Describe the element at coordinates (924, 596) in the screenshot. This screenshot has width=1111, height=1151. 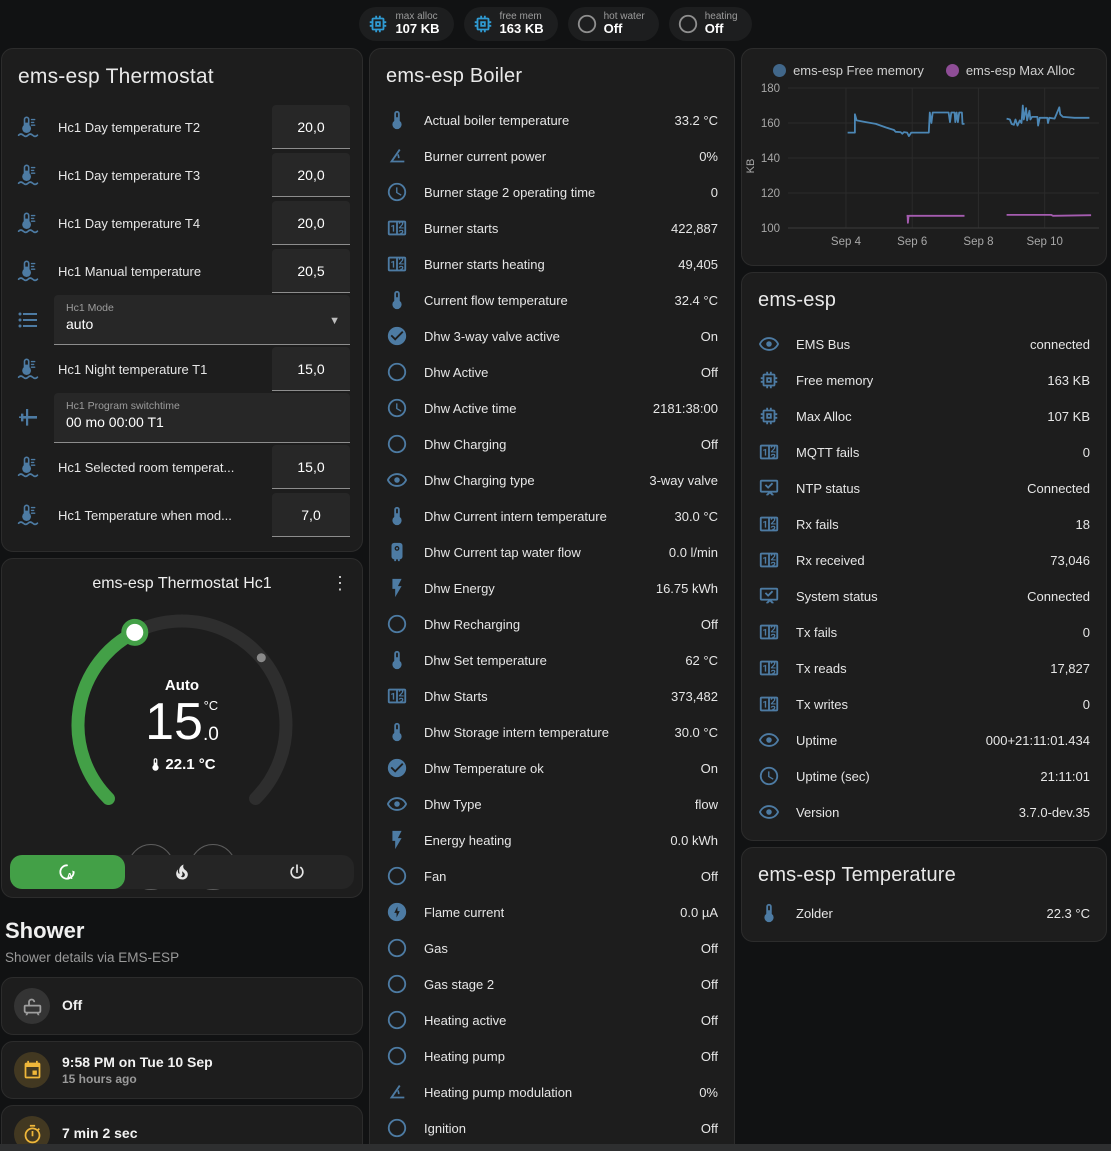
I see `entity-row: System status Connected` at that location.